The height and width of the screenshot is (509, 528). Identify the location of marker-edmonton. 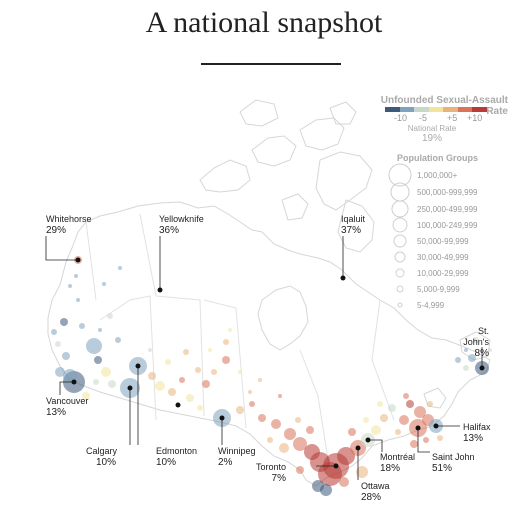
(138, 366).